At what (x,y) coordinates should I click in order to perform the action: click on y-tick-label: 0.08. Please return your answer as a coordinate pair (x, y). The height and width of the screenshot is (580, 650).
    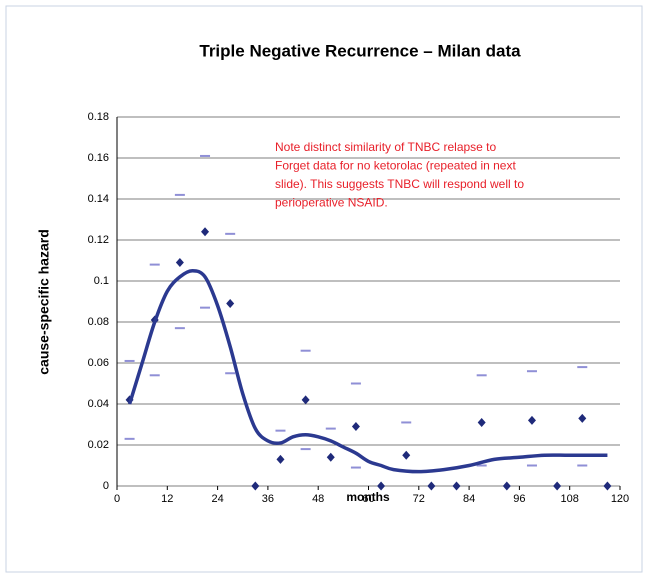
    Looking at the image, I should click on (98, 322).